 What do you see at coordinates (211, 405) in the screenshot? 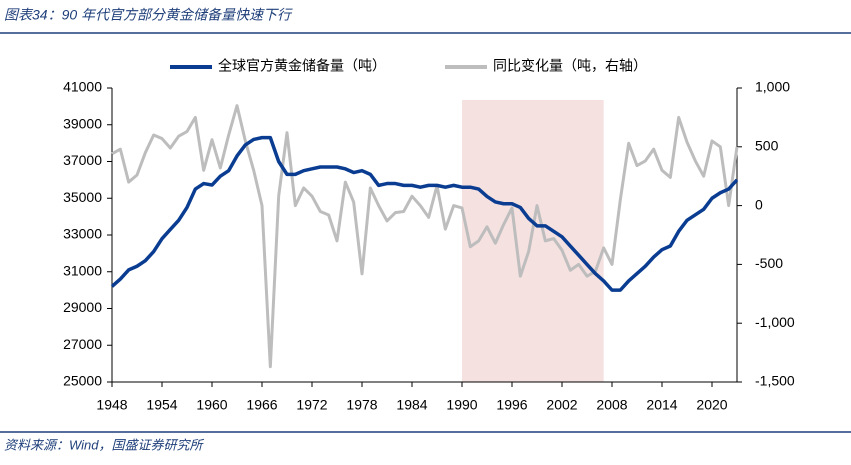
I see `x-tick-label: 1960` at bounding box center [211, 405].